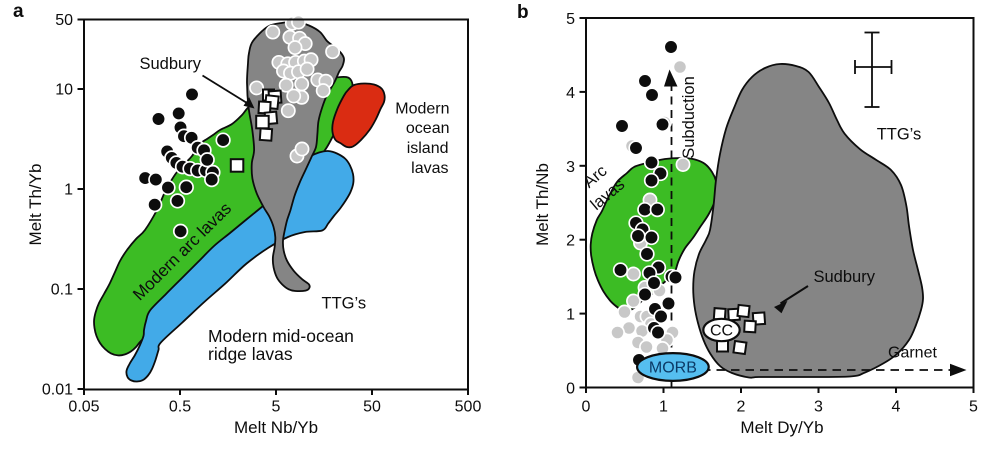 Image resolution: width=1000 pixels, height=452 pixels. I want to click on svg-text: Melt Dy/Yb, so click(781, 427).